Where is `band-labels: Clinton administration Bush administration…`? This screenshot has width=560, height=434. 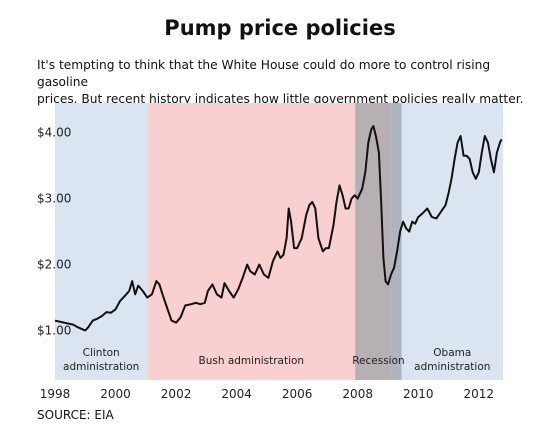 band-labels: Clinton administration Bush administration… is located at coordinates (276, 360).